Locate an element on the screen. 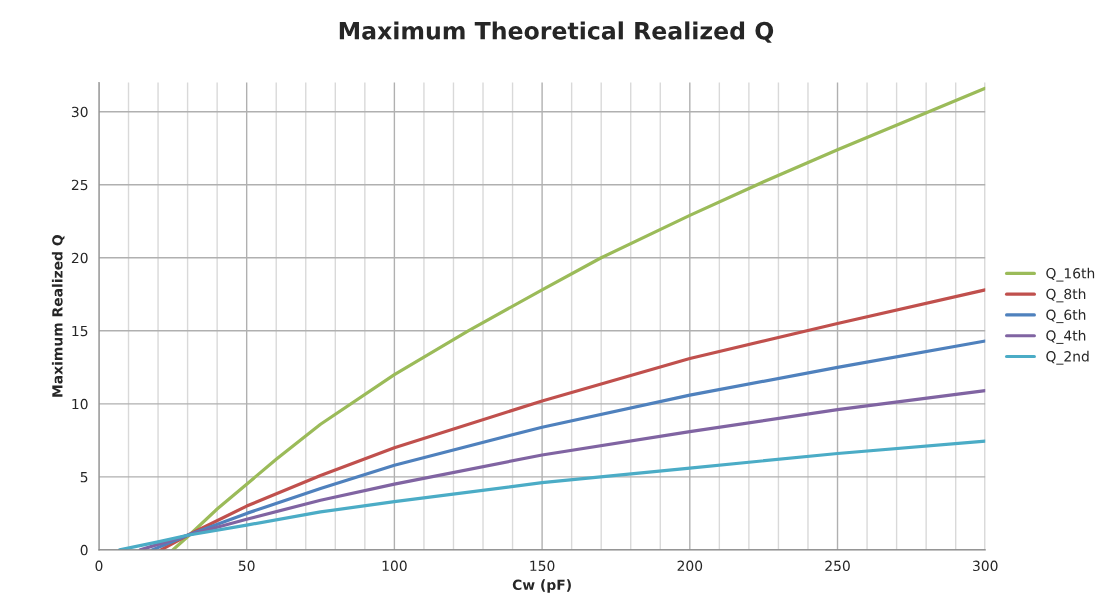  x-tick-label: 50 is located at coordinates (246, 566).